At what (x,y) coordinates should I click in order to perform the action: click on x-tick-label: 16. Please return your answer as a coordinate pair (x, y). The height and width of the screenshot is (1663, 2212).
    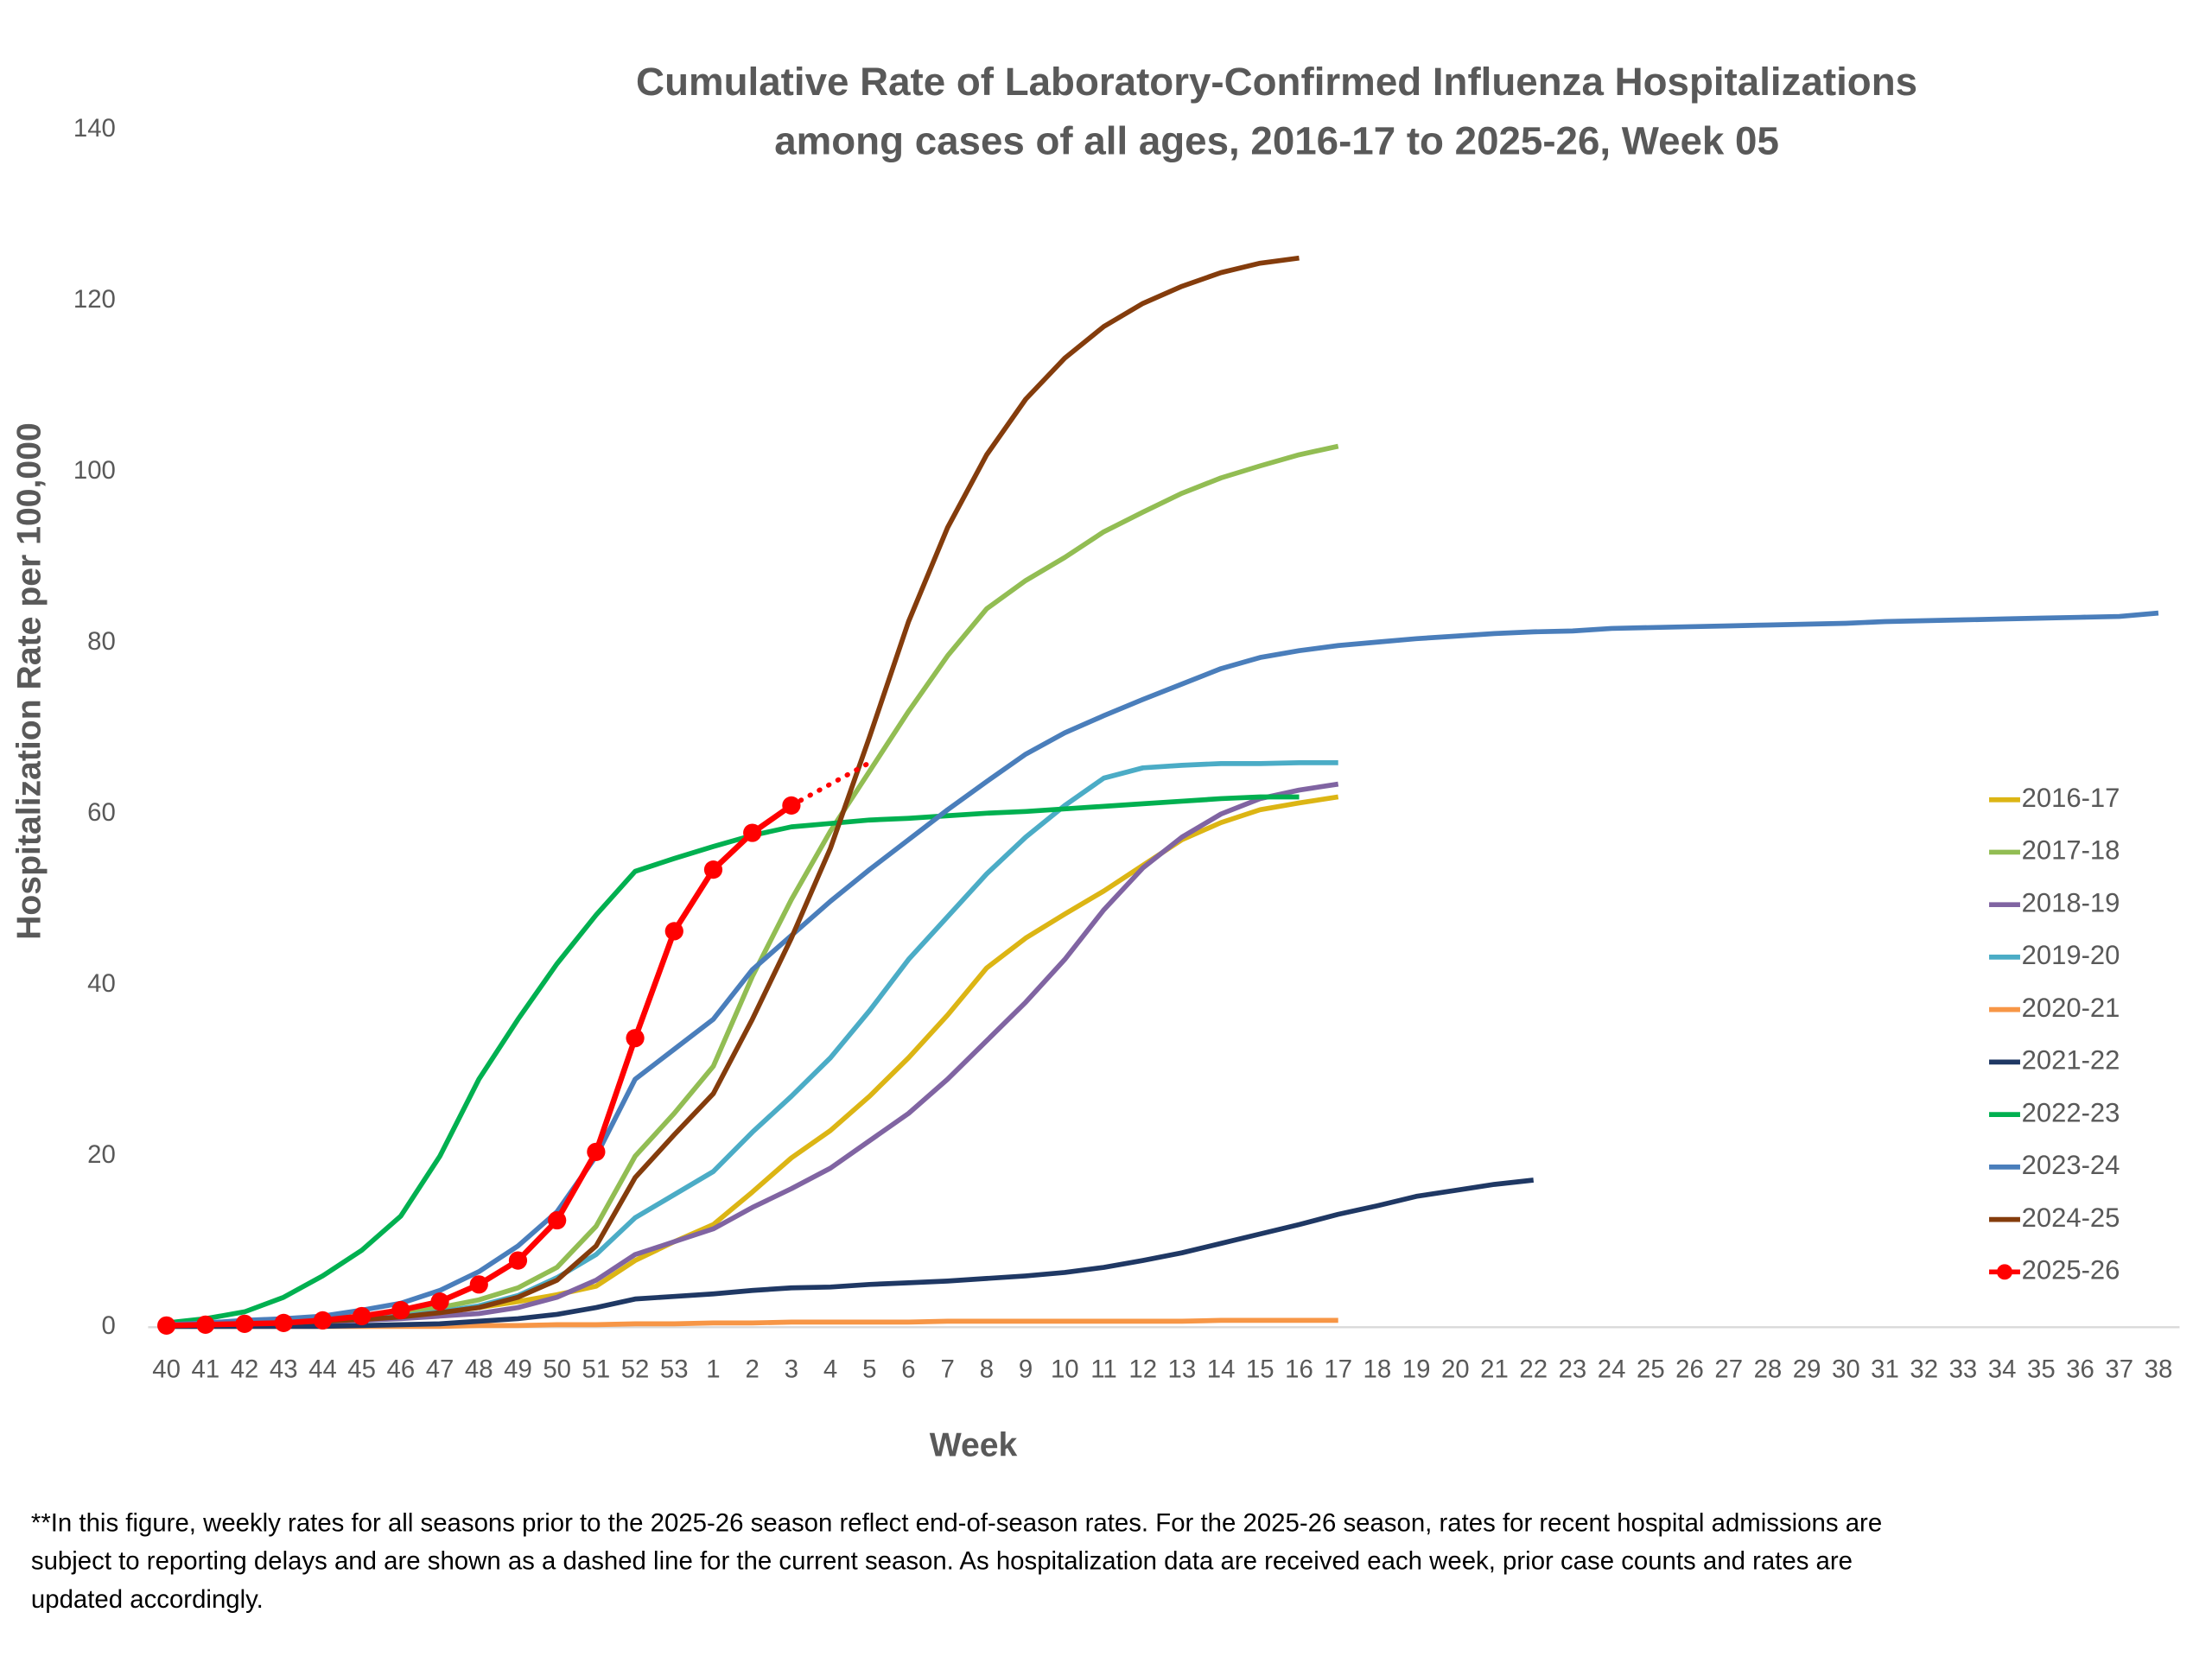
    Looking at the image, I should click on (1299, 1370).